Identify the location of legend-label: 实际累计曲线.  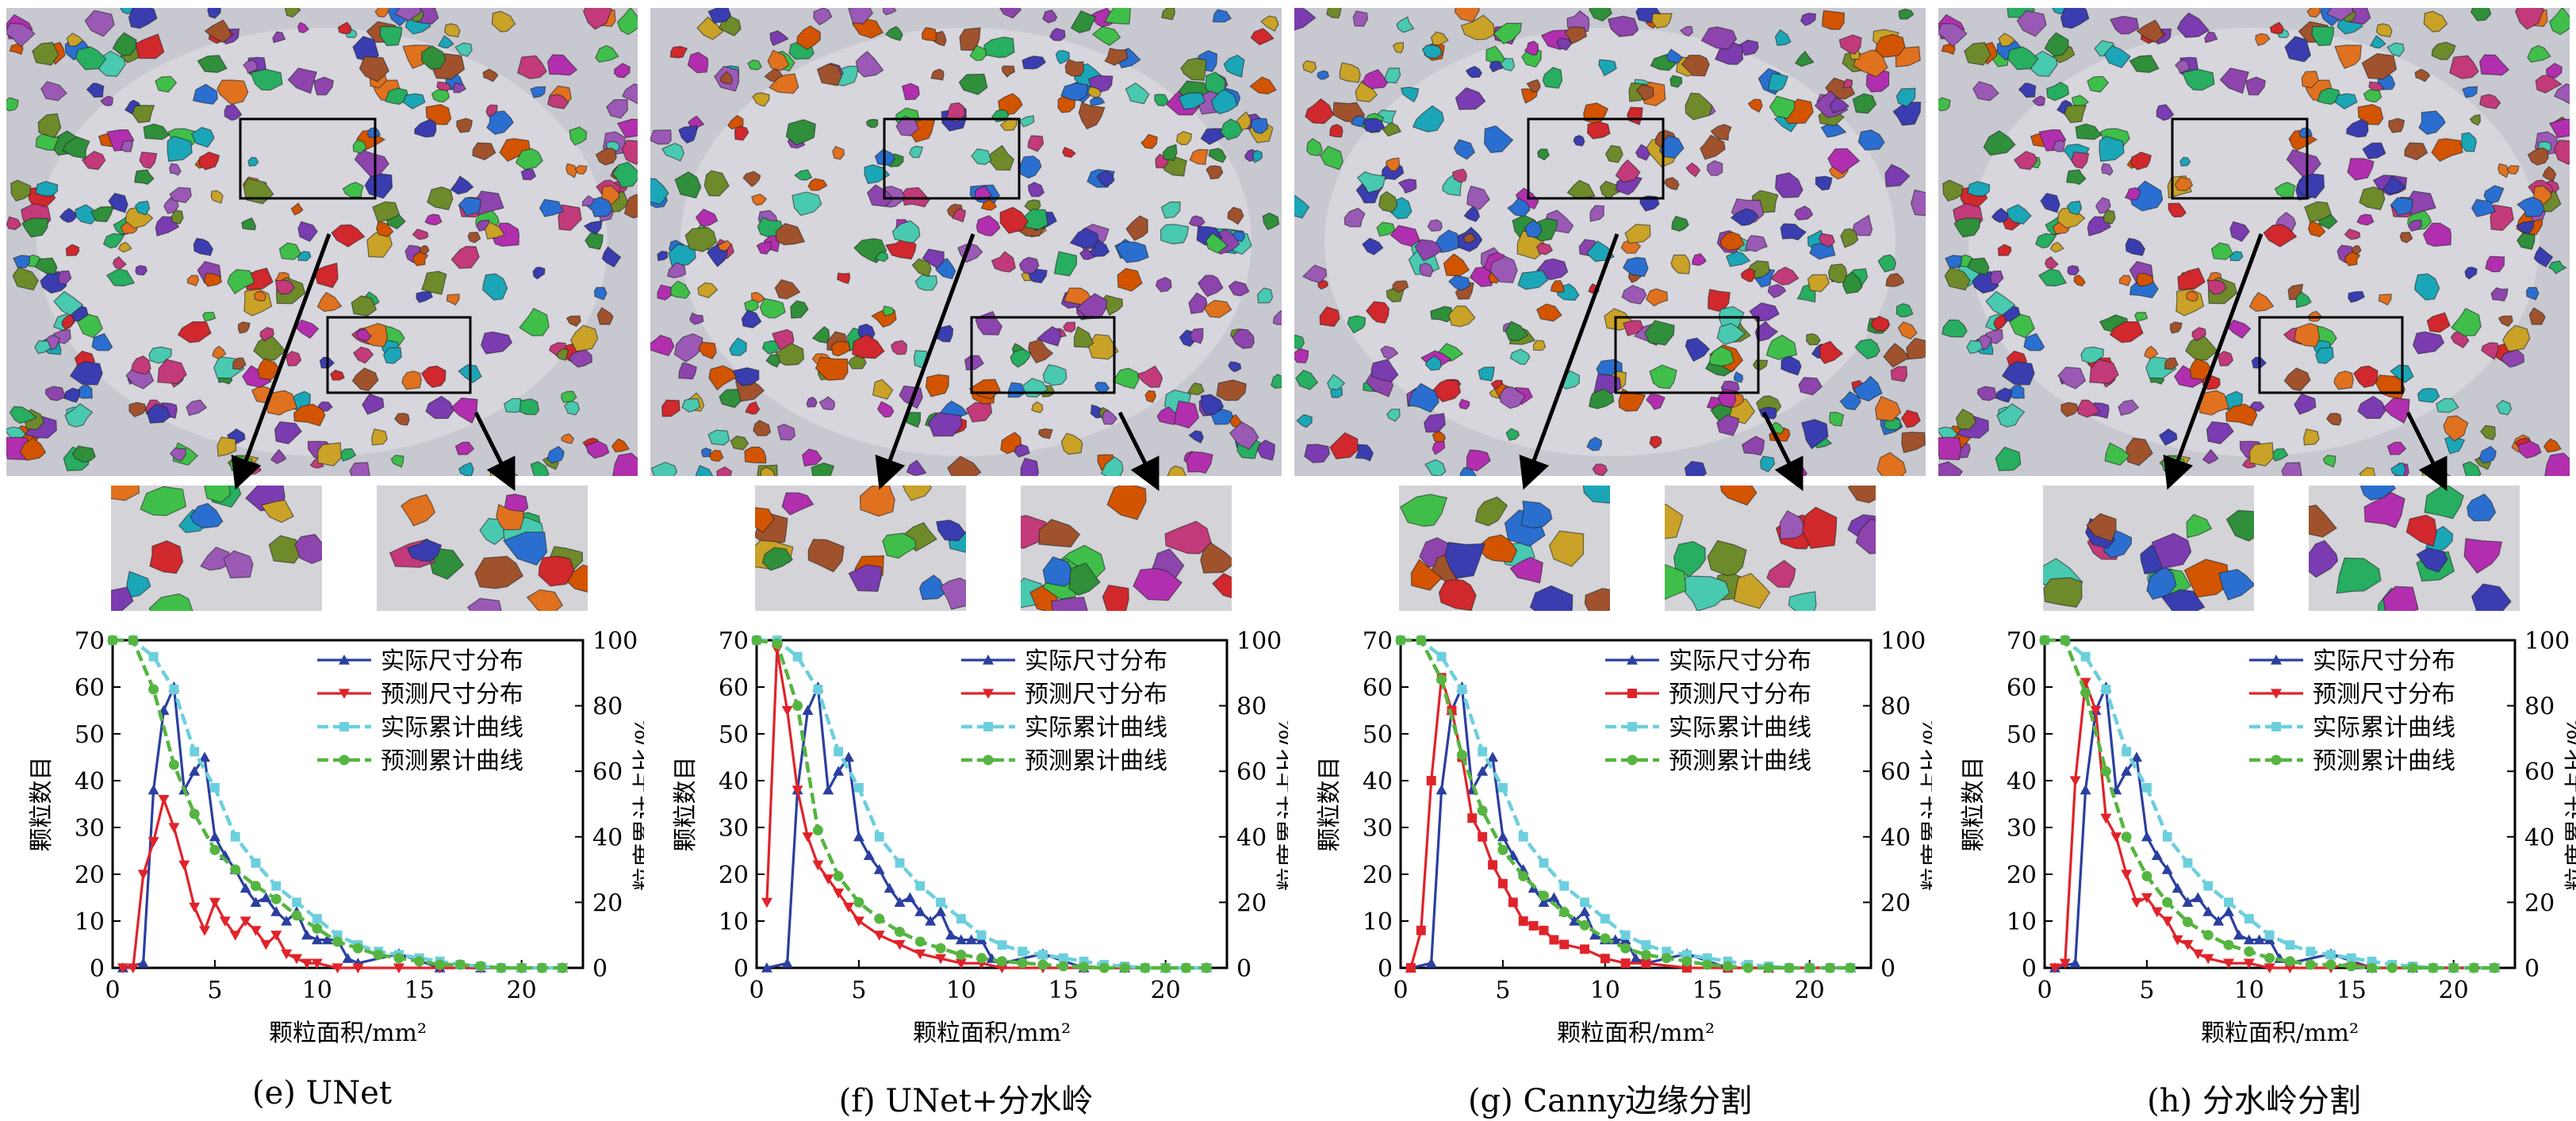
(452, 728).